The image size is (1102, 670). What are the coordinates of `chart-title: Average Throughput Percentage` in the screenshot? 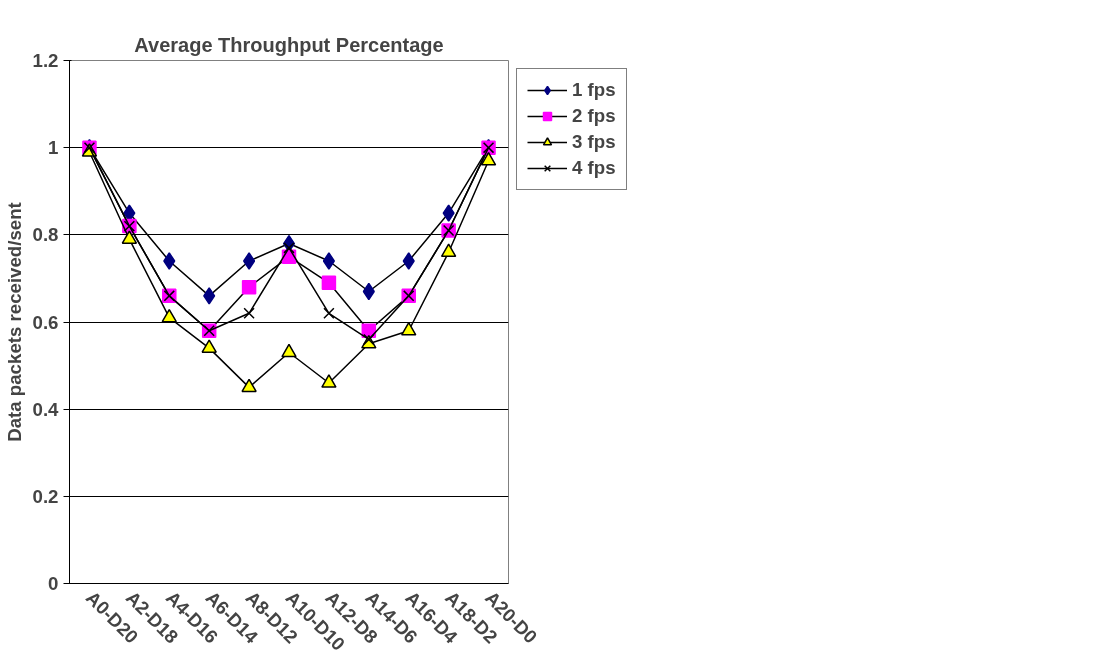 It's located at (289, 44).